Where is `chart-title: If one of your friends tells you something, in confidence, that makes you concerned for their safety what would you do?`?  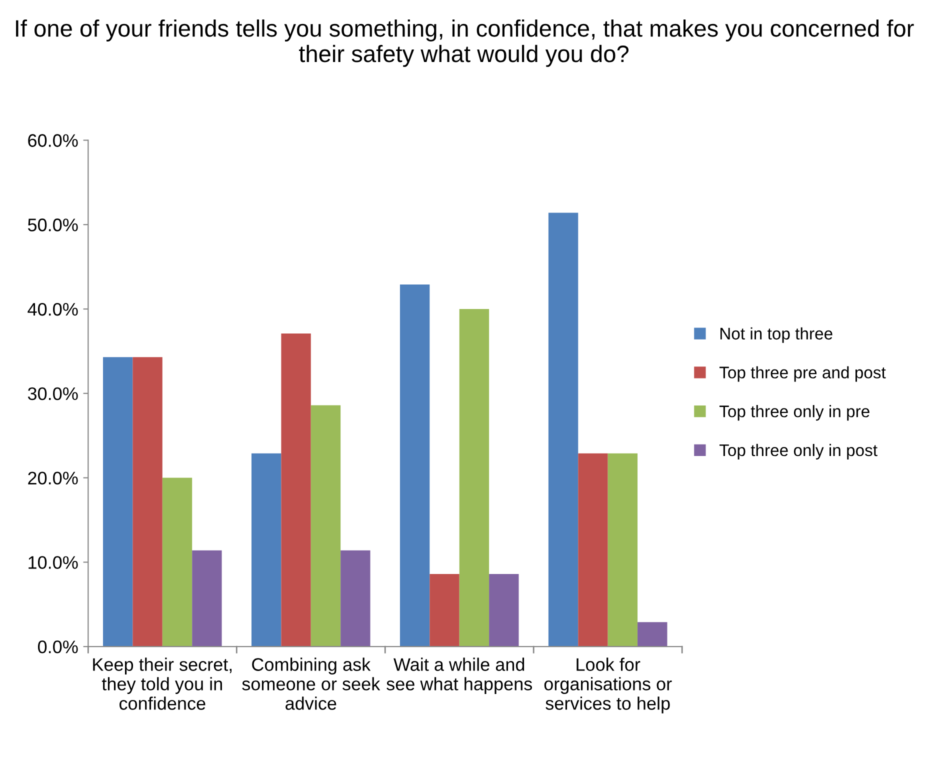
chart-title: If one of your friends tells you something, in confidence, that makes you concerned for their safety what would you do? is located at coordinates (465, 43).